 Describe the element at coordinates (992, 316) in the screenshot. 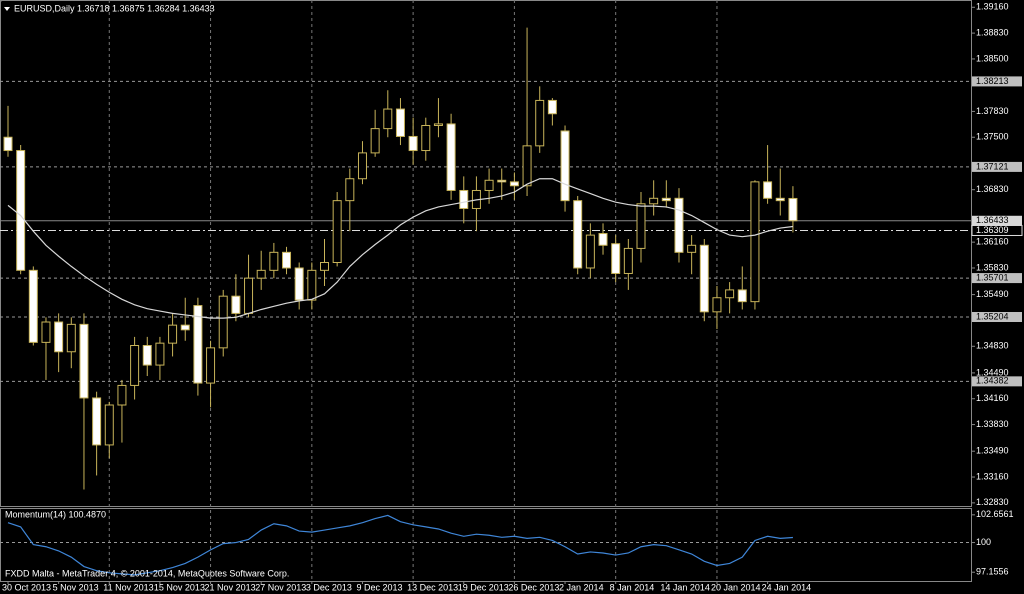

I see `level-label: 1.35204` at that location.